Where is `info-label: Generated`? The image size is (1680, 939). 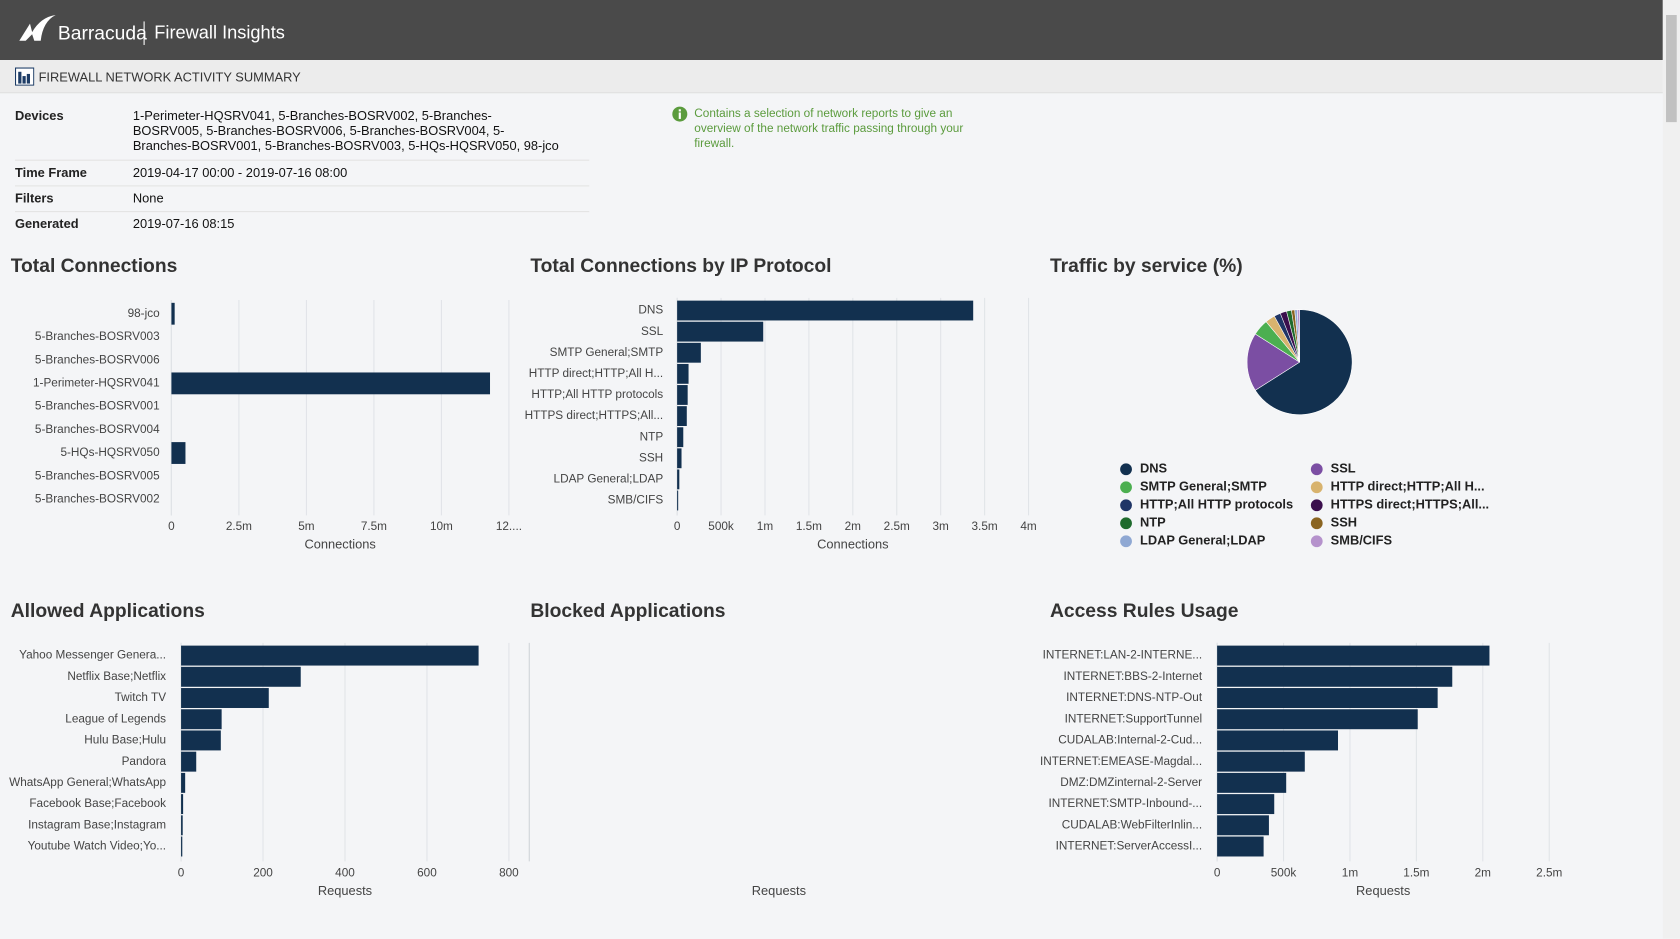 info-label: Generated is located at coordinates (46, 224).